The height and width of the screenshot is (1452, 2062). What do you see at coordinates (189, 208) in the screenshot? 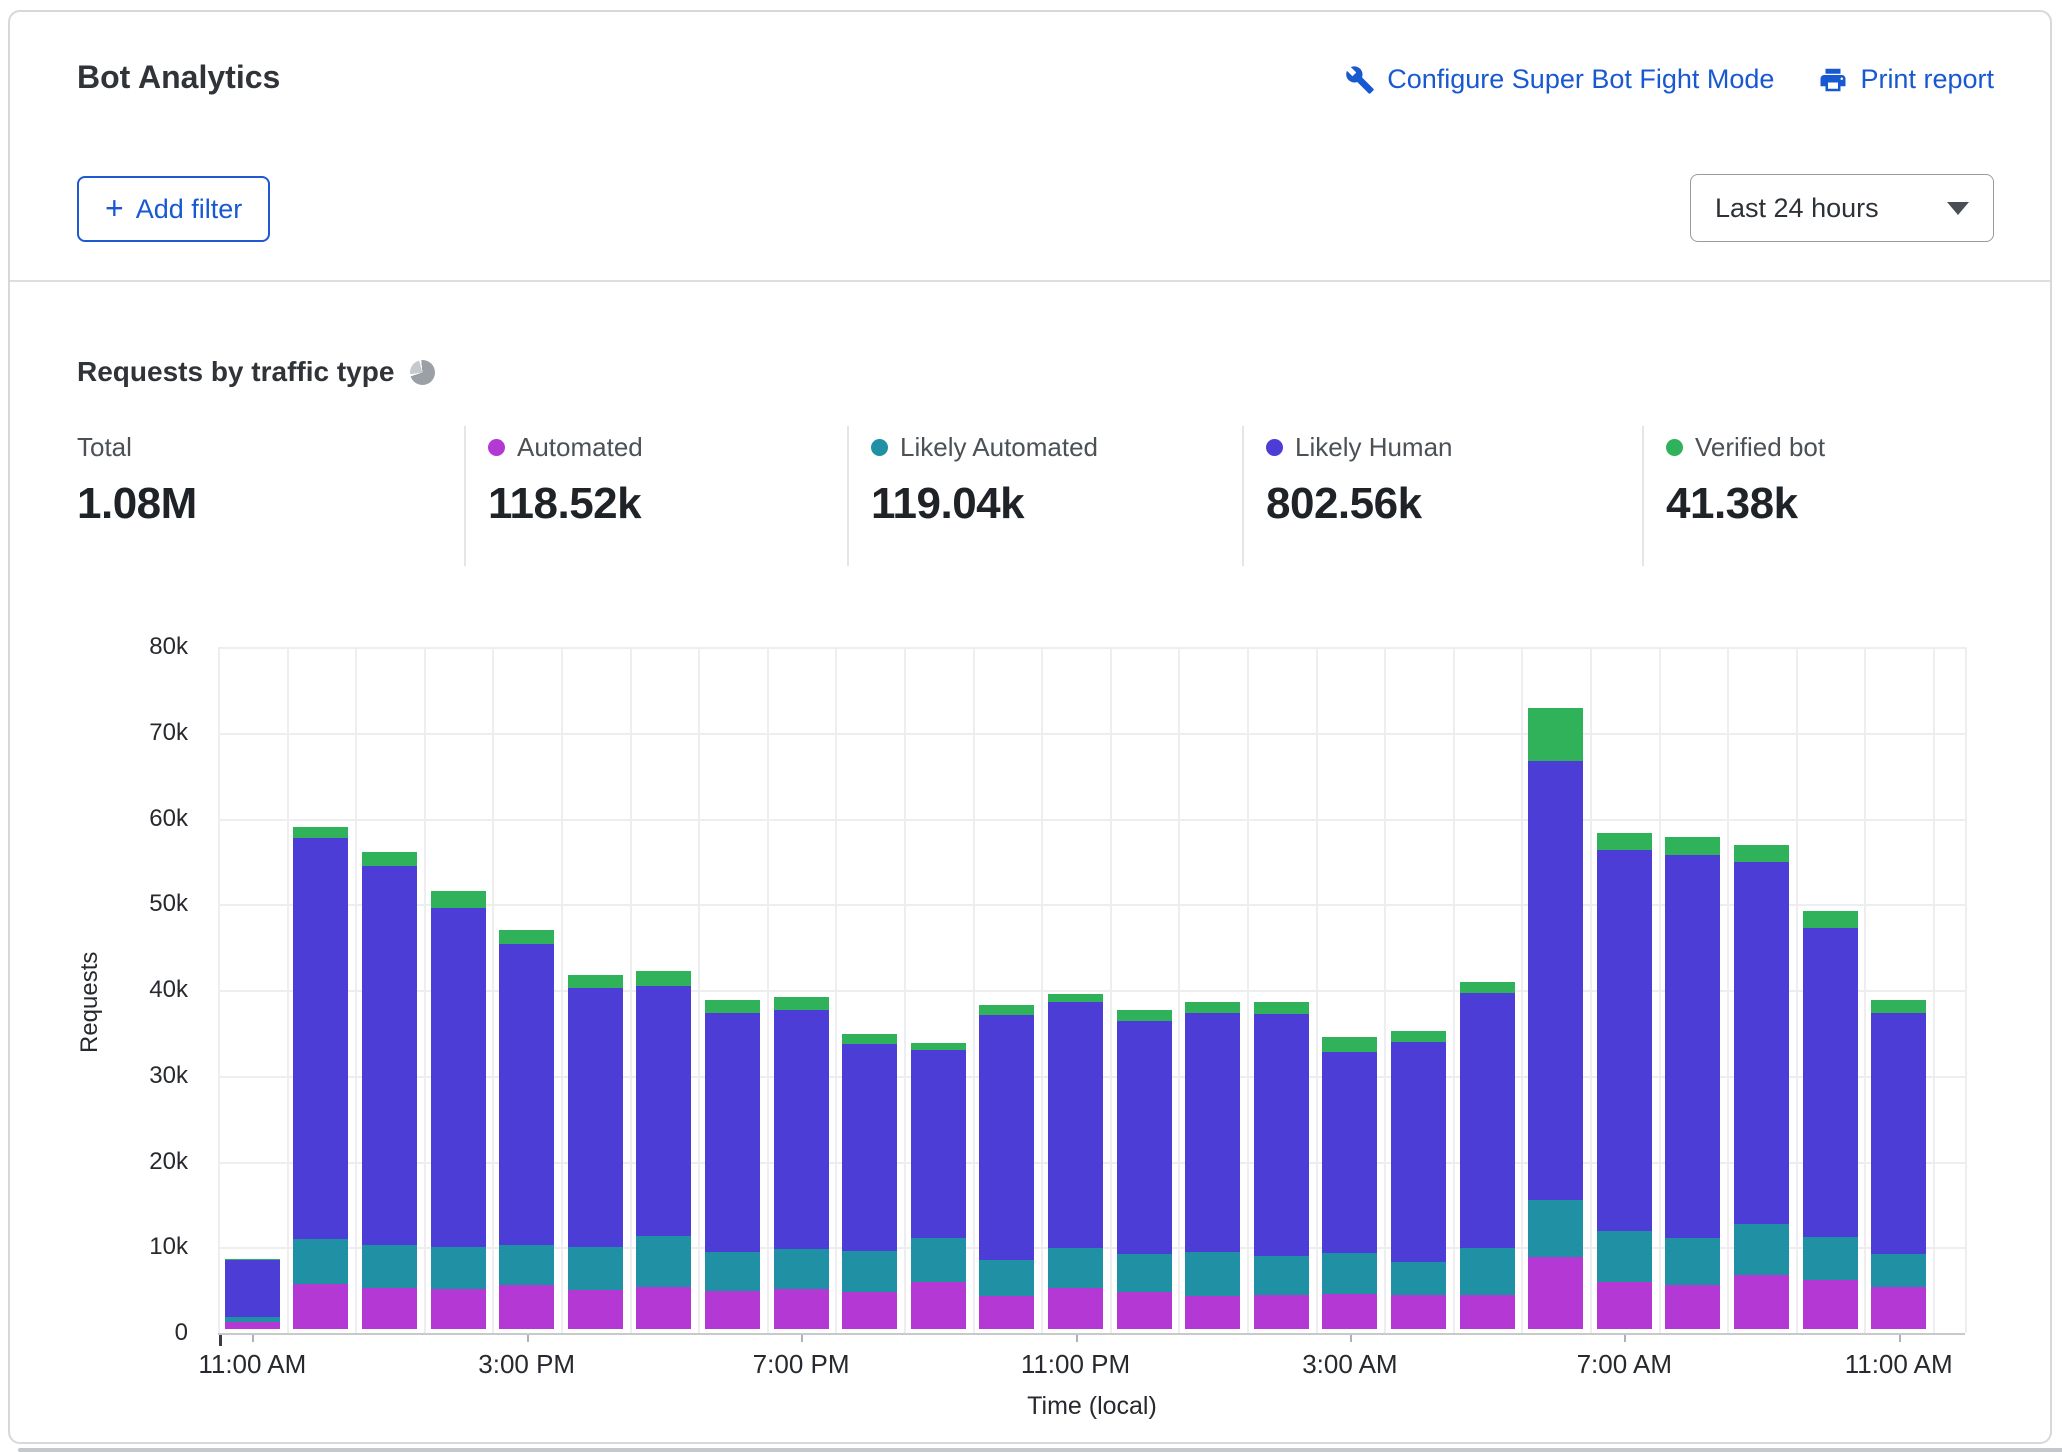
I see `add-filter-label: Add filter` at bounding box center [189, 208].